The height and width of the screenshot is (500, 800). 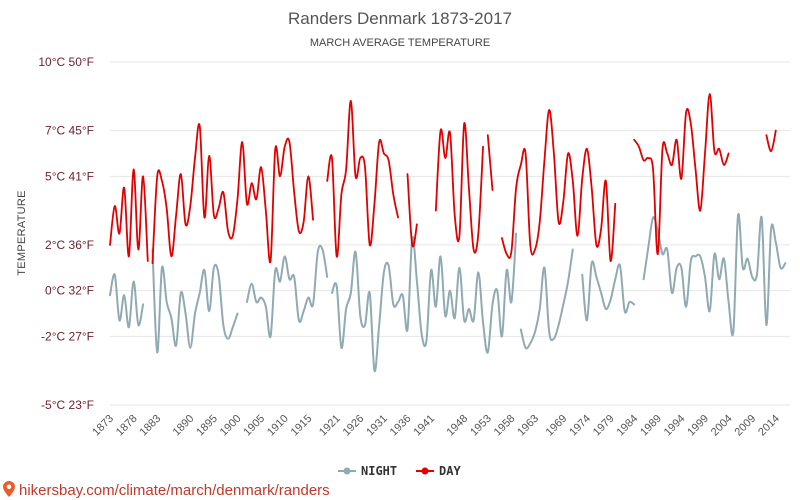 What do you see at coordinates (450, 471) in the screenshot?
I see `legend-label-day: DAY` at bounding box center [450, 471].